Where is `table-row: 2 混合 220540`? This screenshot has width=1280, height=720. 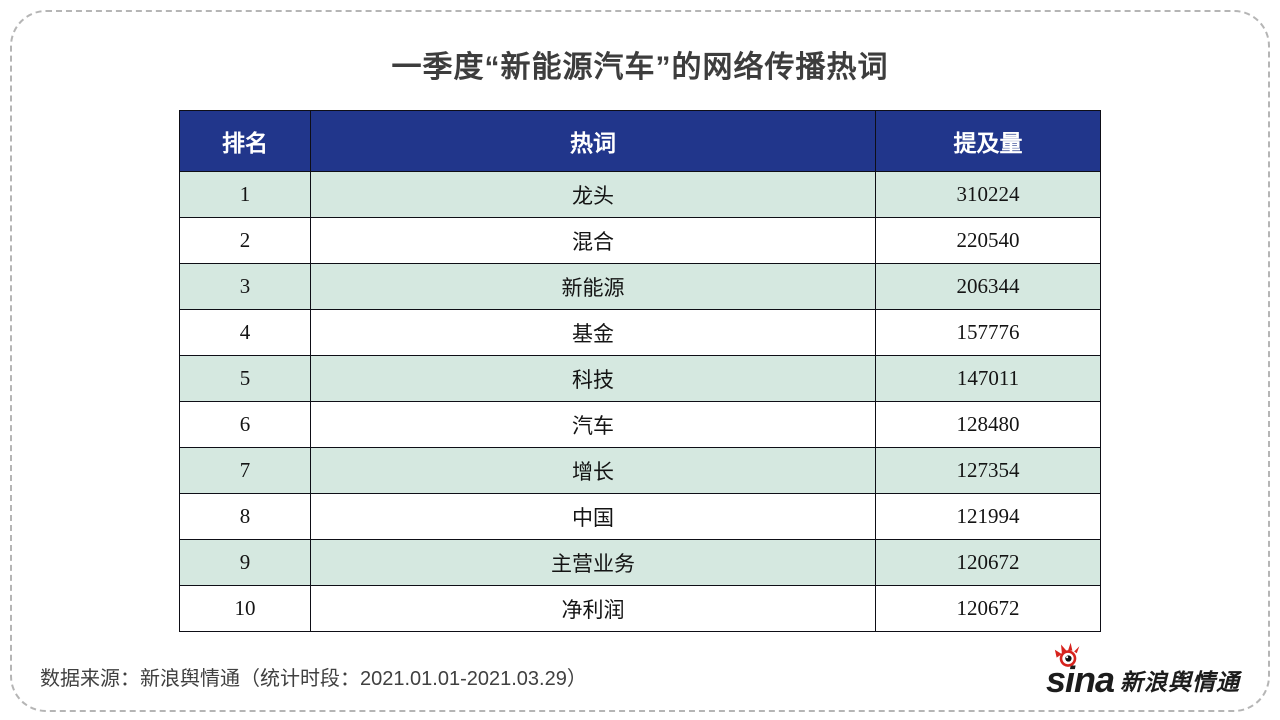 table-row: 2 混合 220540 is located at coordinates (640, 240).